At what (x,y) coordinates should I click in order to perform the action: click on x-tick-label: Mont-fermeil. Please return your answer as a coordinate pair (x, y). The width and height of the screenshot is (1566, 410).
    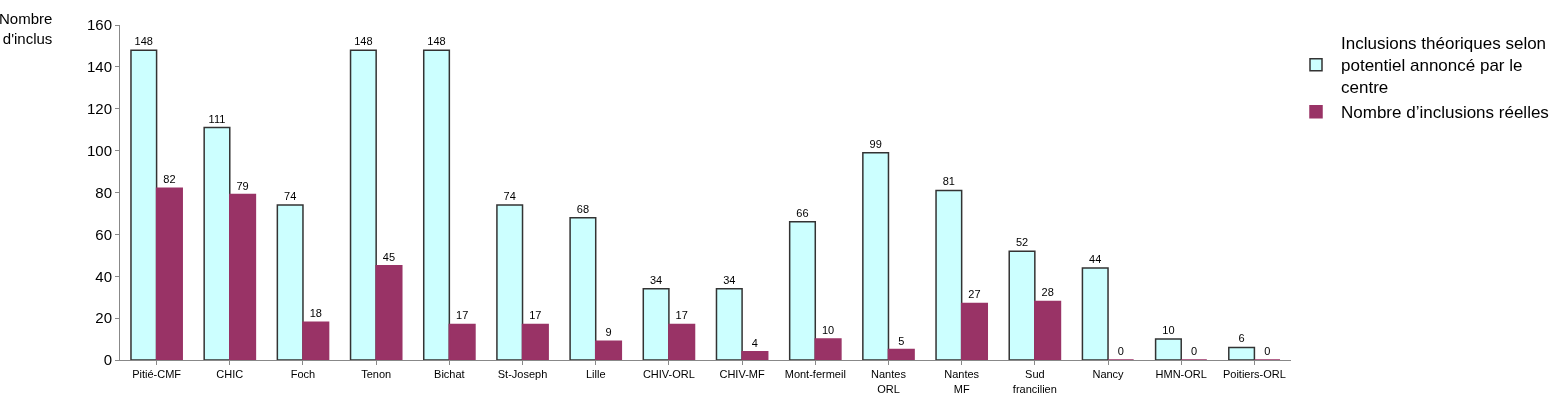
    Looking at the image, I should click on (815, 374).